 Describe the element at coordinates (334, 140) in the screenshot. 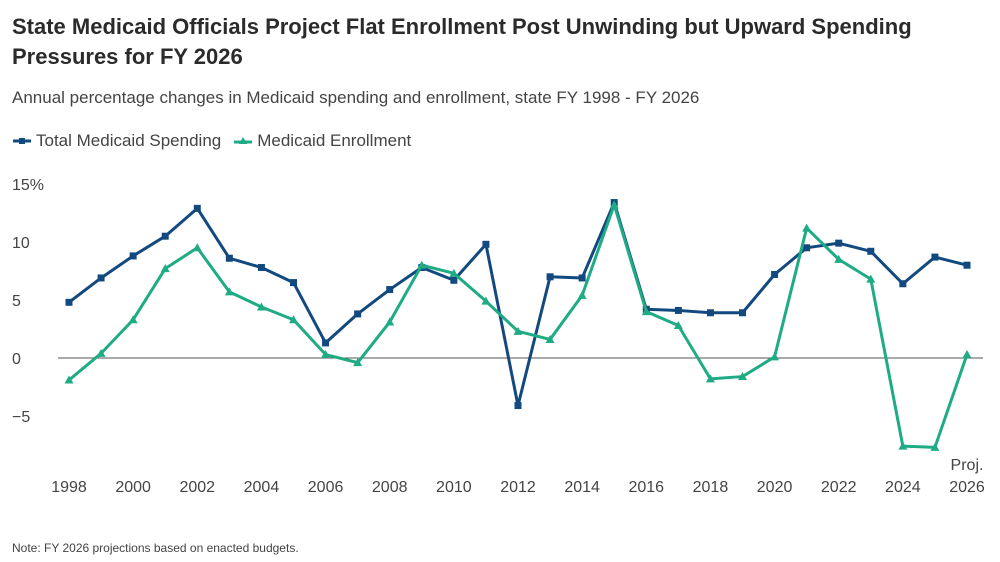

I see `legend-label-enrollment: Medicaid Enrollment` at that location.